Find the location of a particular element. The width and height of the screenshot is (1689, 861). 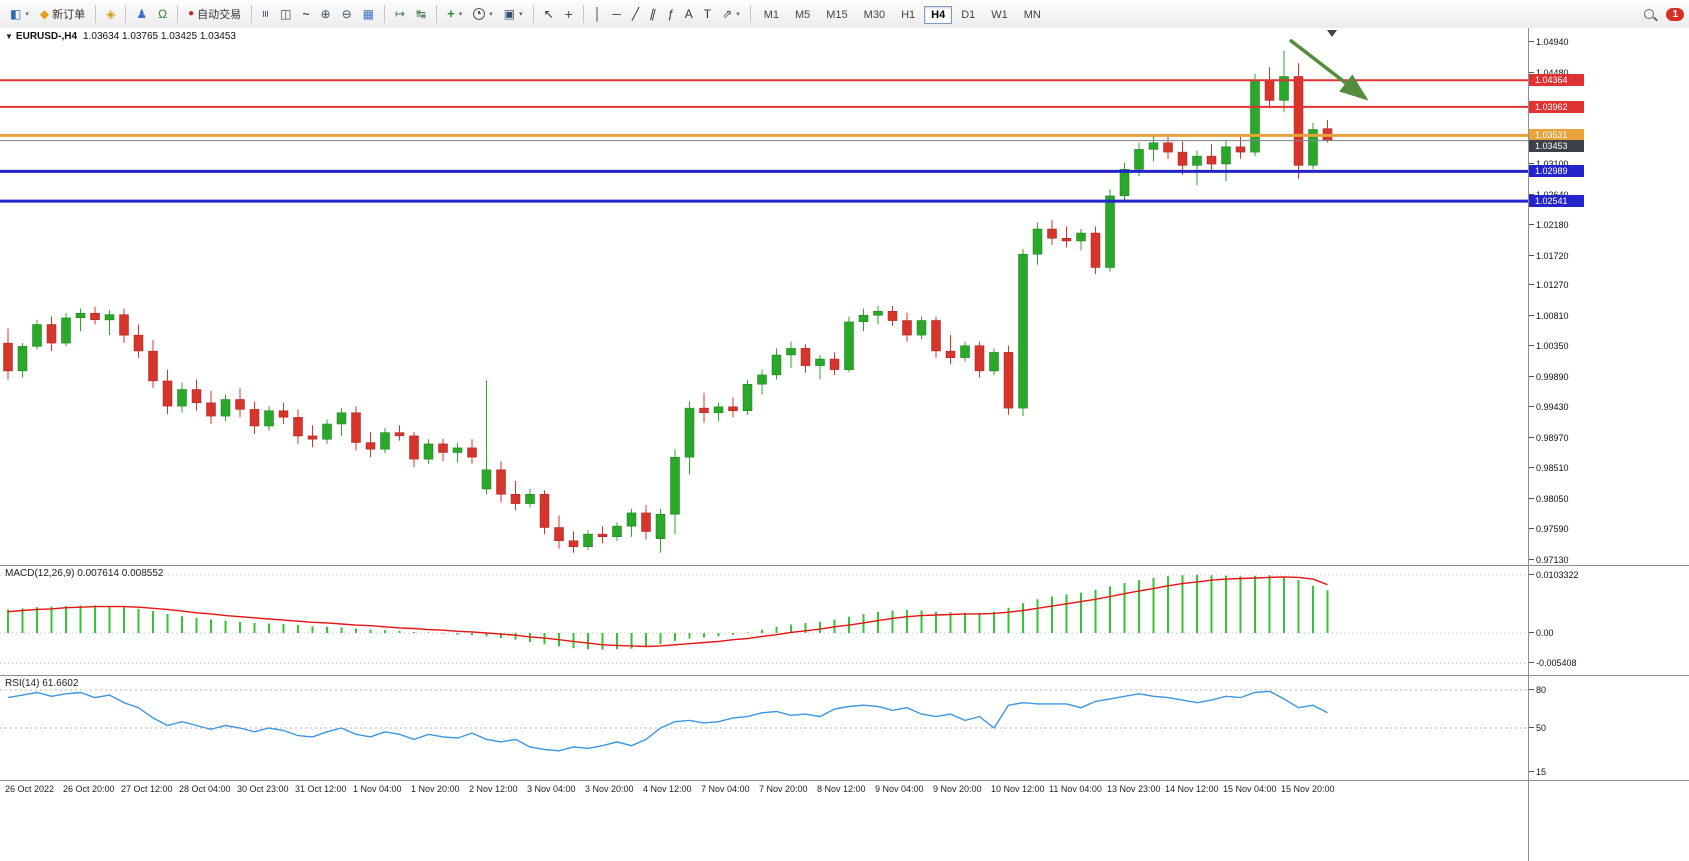

cursor-icon: ↖ is located at coordinates (548, 14).